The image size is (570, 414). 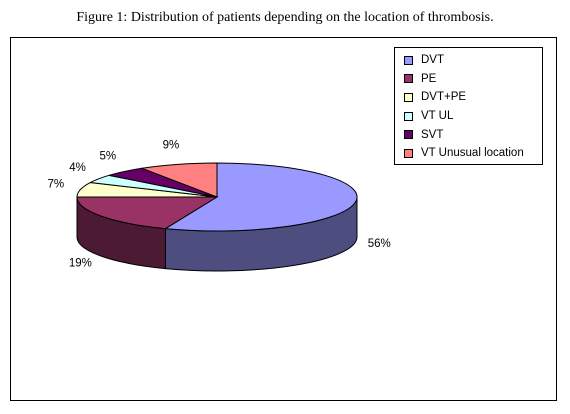 What do you see at coordinates (468, 97) in the screenshot?
I see `legend-item: DVT+PE` at bounding box center [468, 97].